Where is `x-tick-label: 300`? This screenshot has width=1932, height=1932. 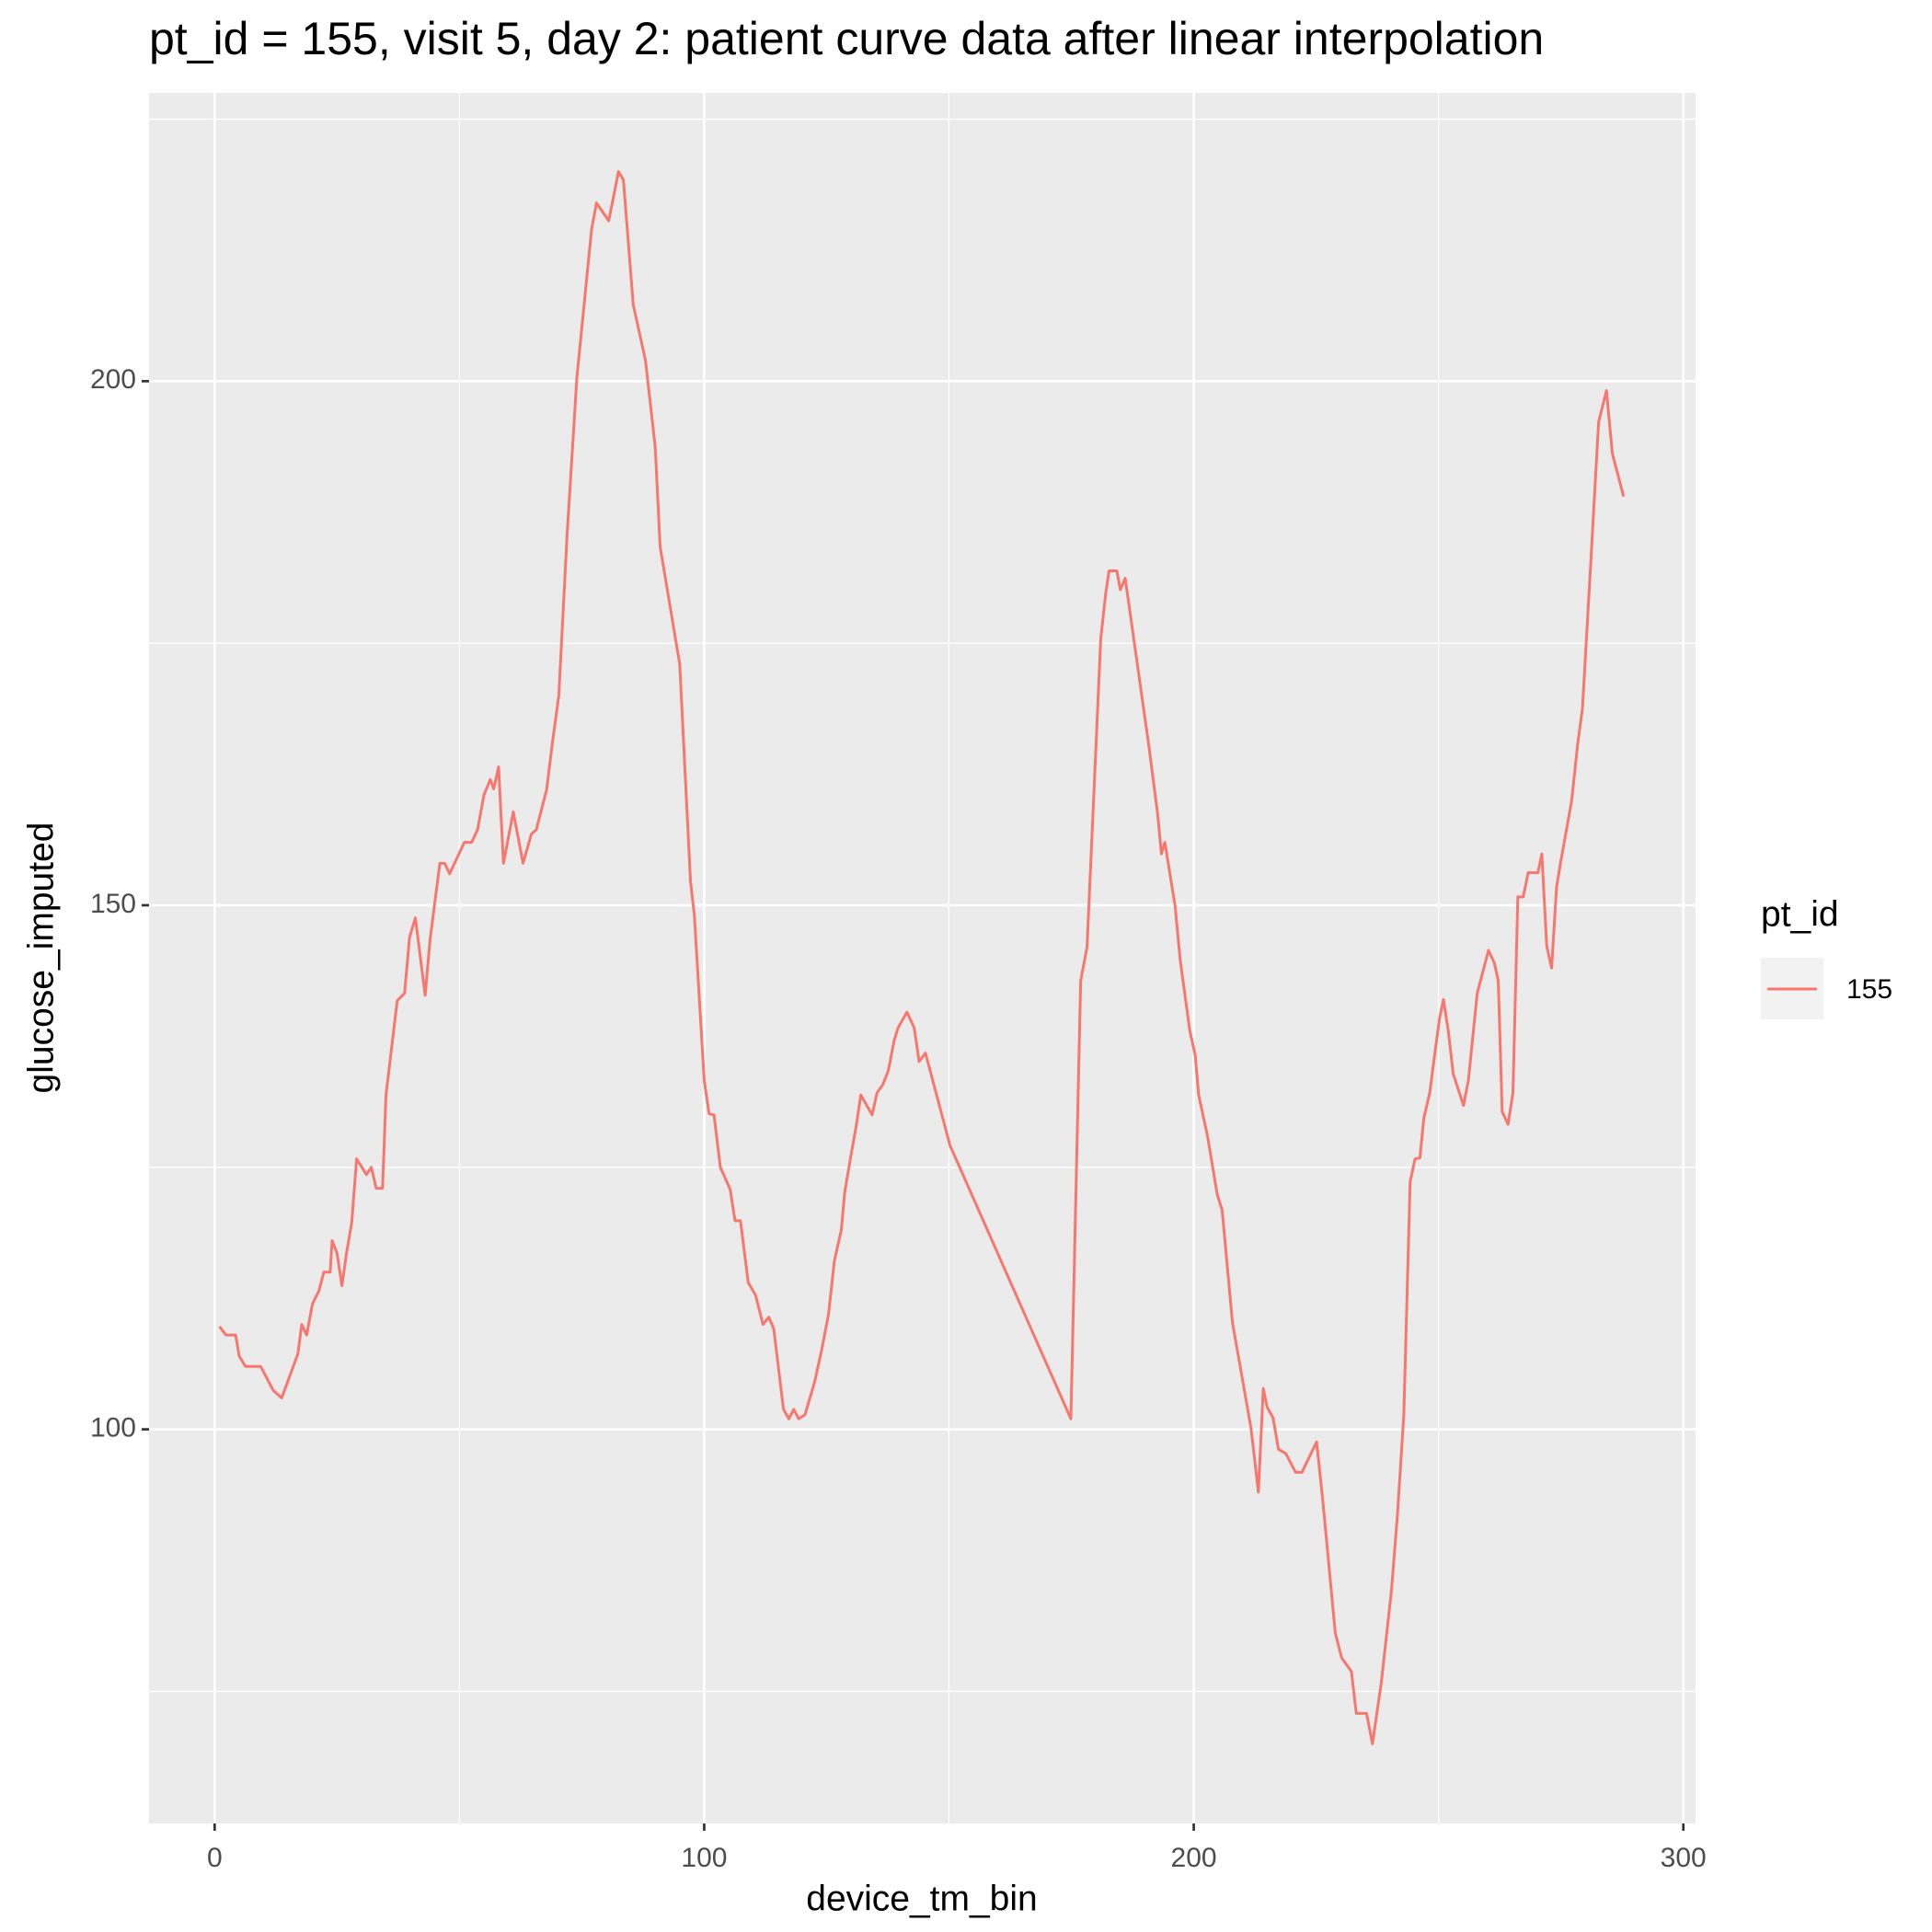 x-tick-label: 300 is located at coordinates (1684, 1858).